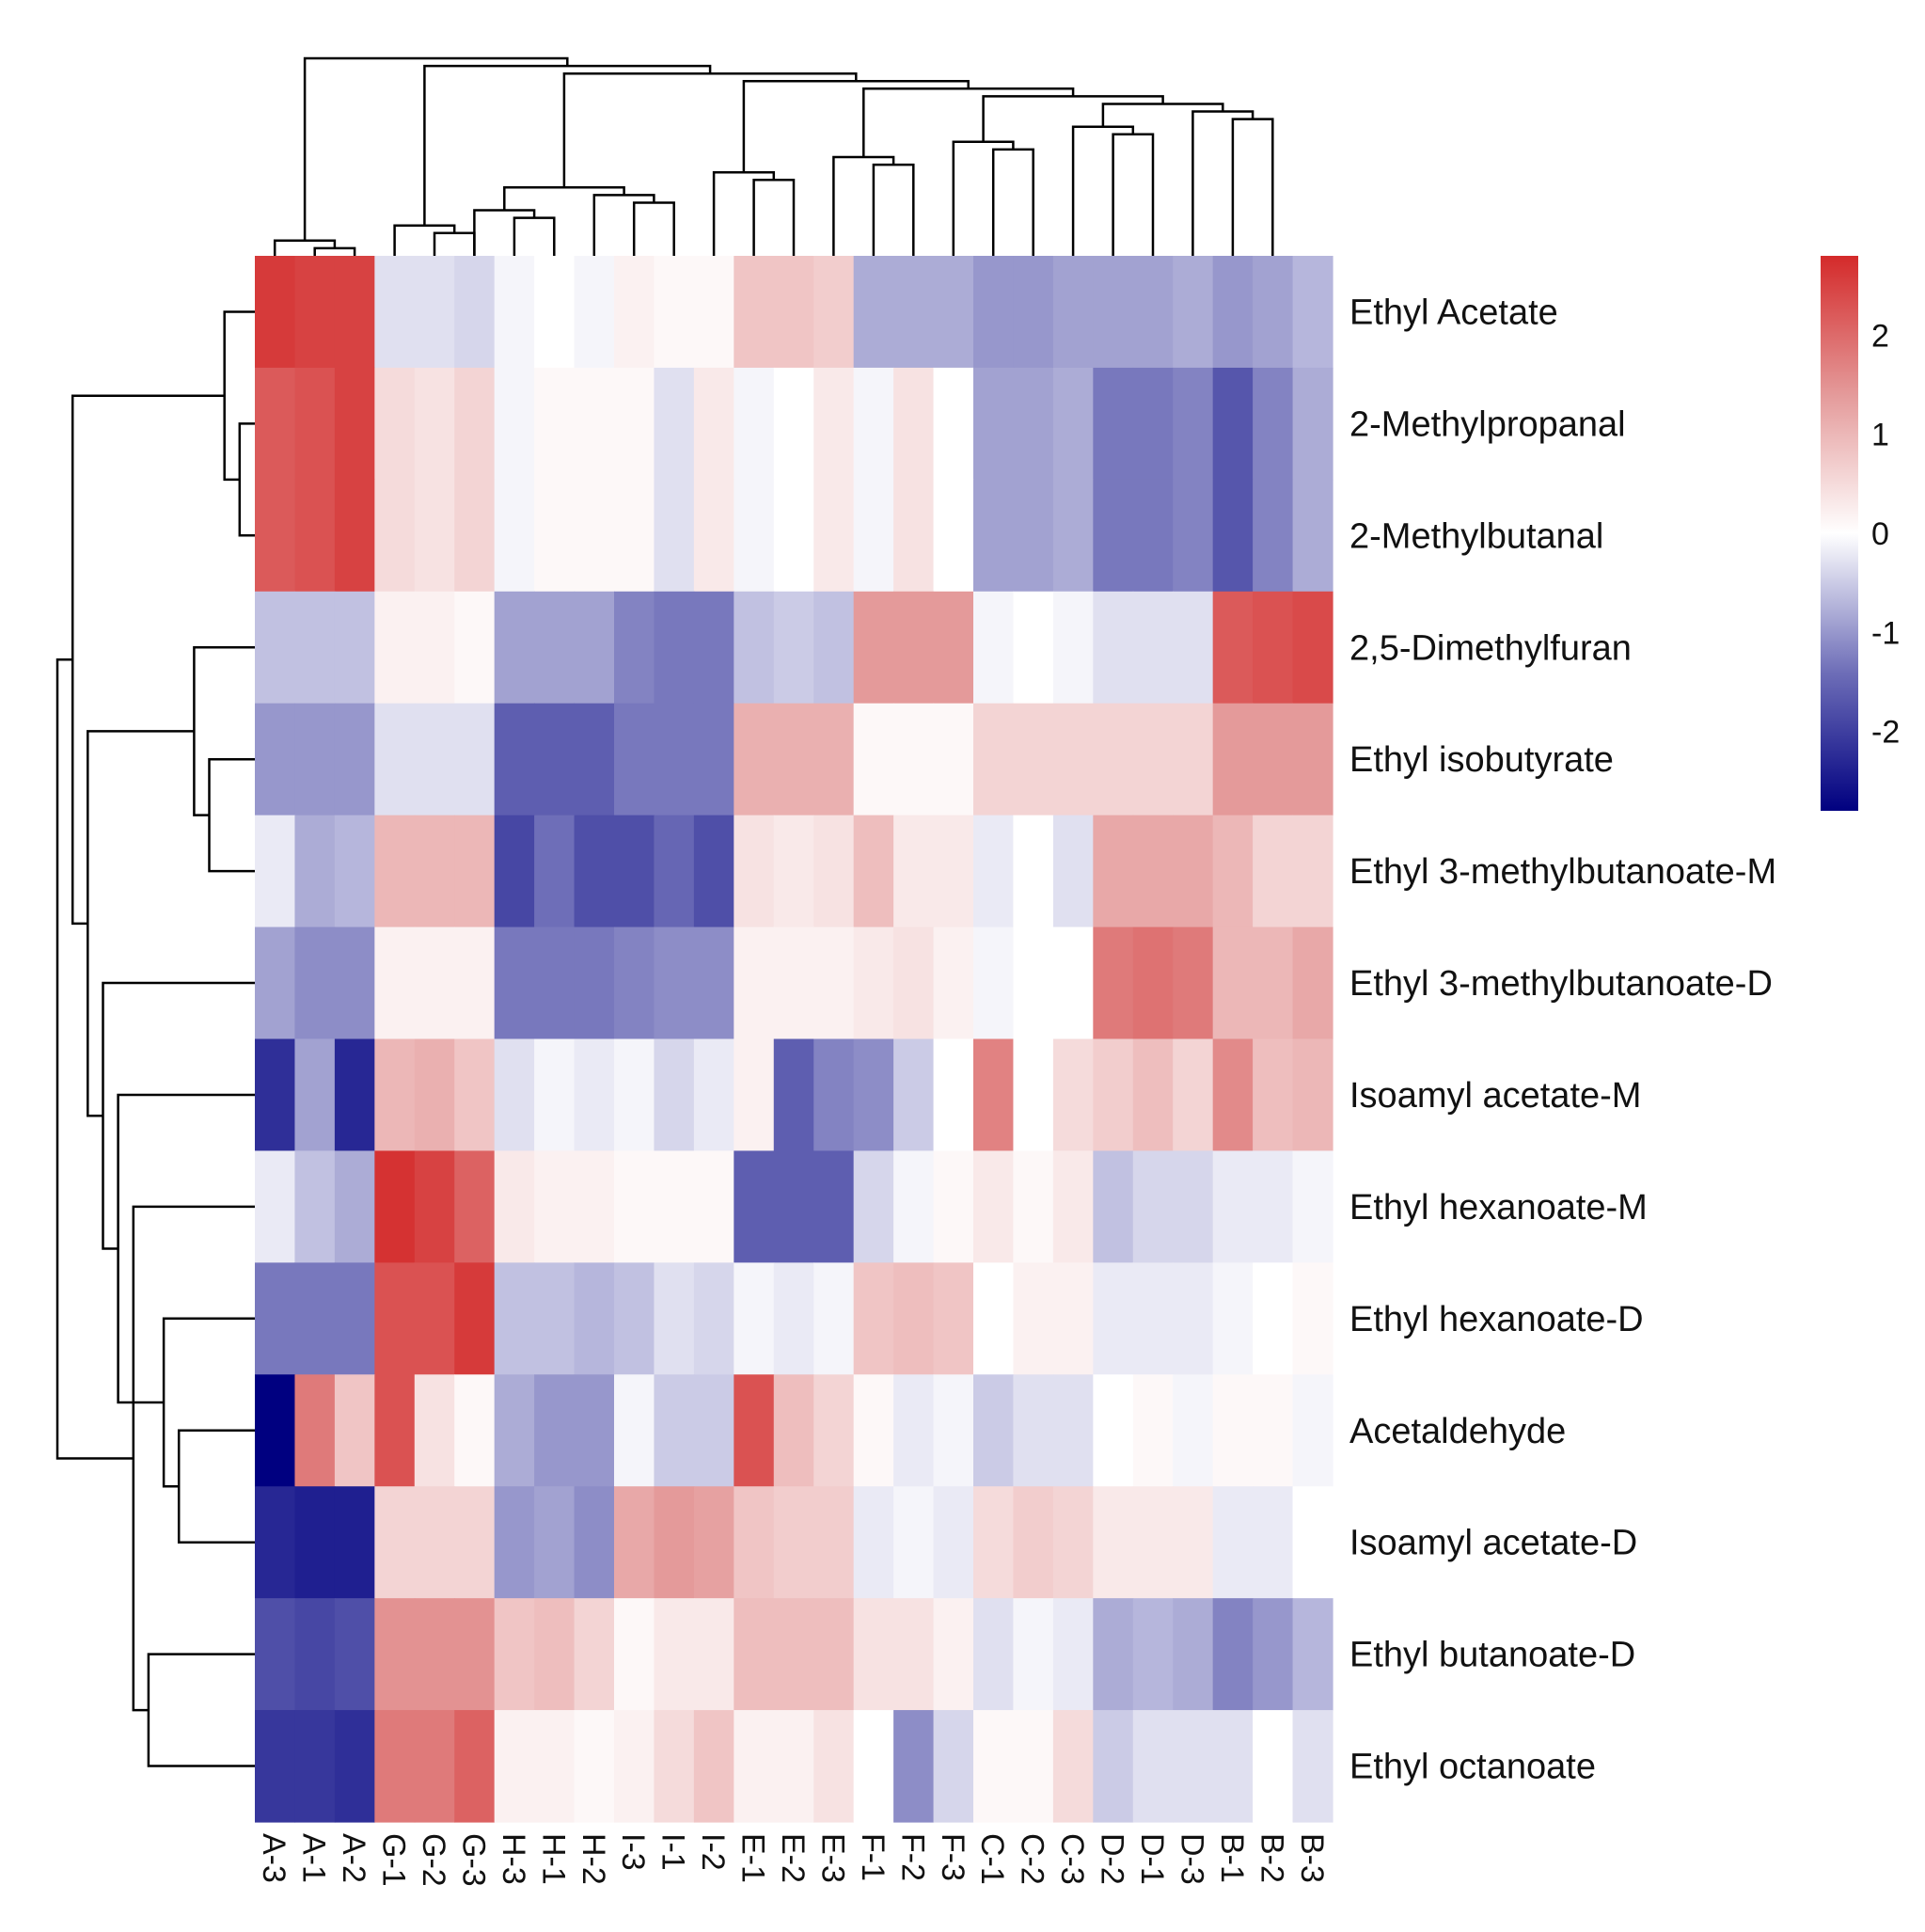  I want to click on row-label: Ethyl 3-methylbutanoate-D, so click(1561, 984).